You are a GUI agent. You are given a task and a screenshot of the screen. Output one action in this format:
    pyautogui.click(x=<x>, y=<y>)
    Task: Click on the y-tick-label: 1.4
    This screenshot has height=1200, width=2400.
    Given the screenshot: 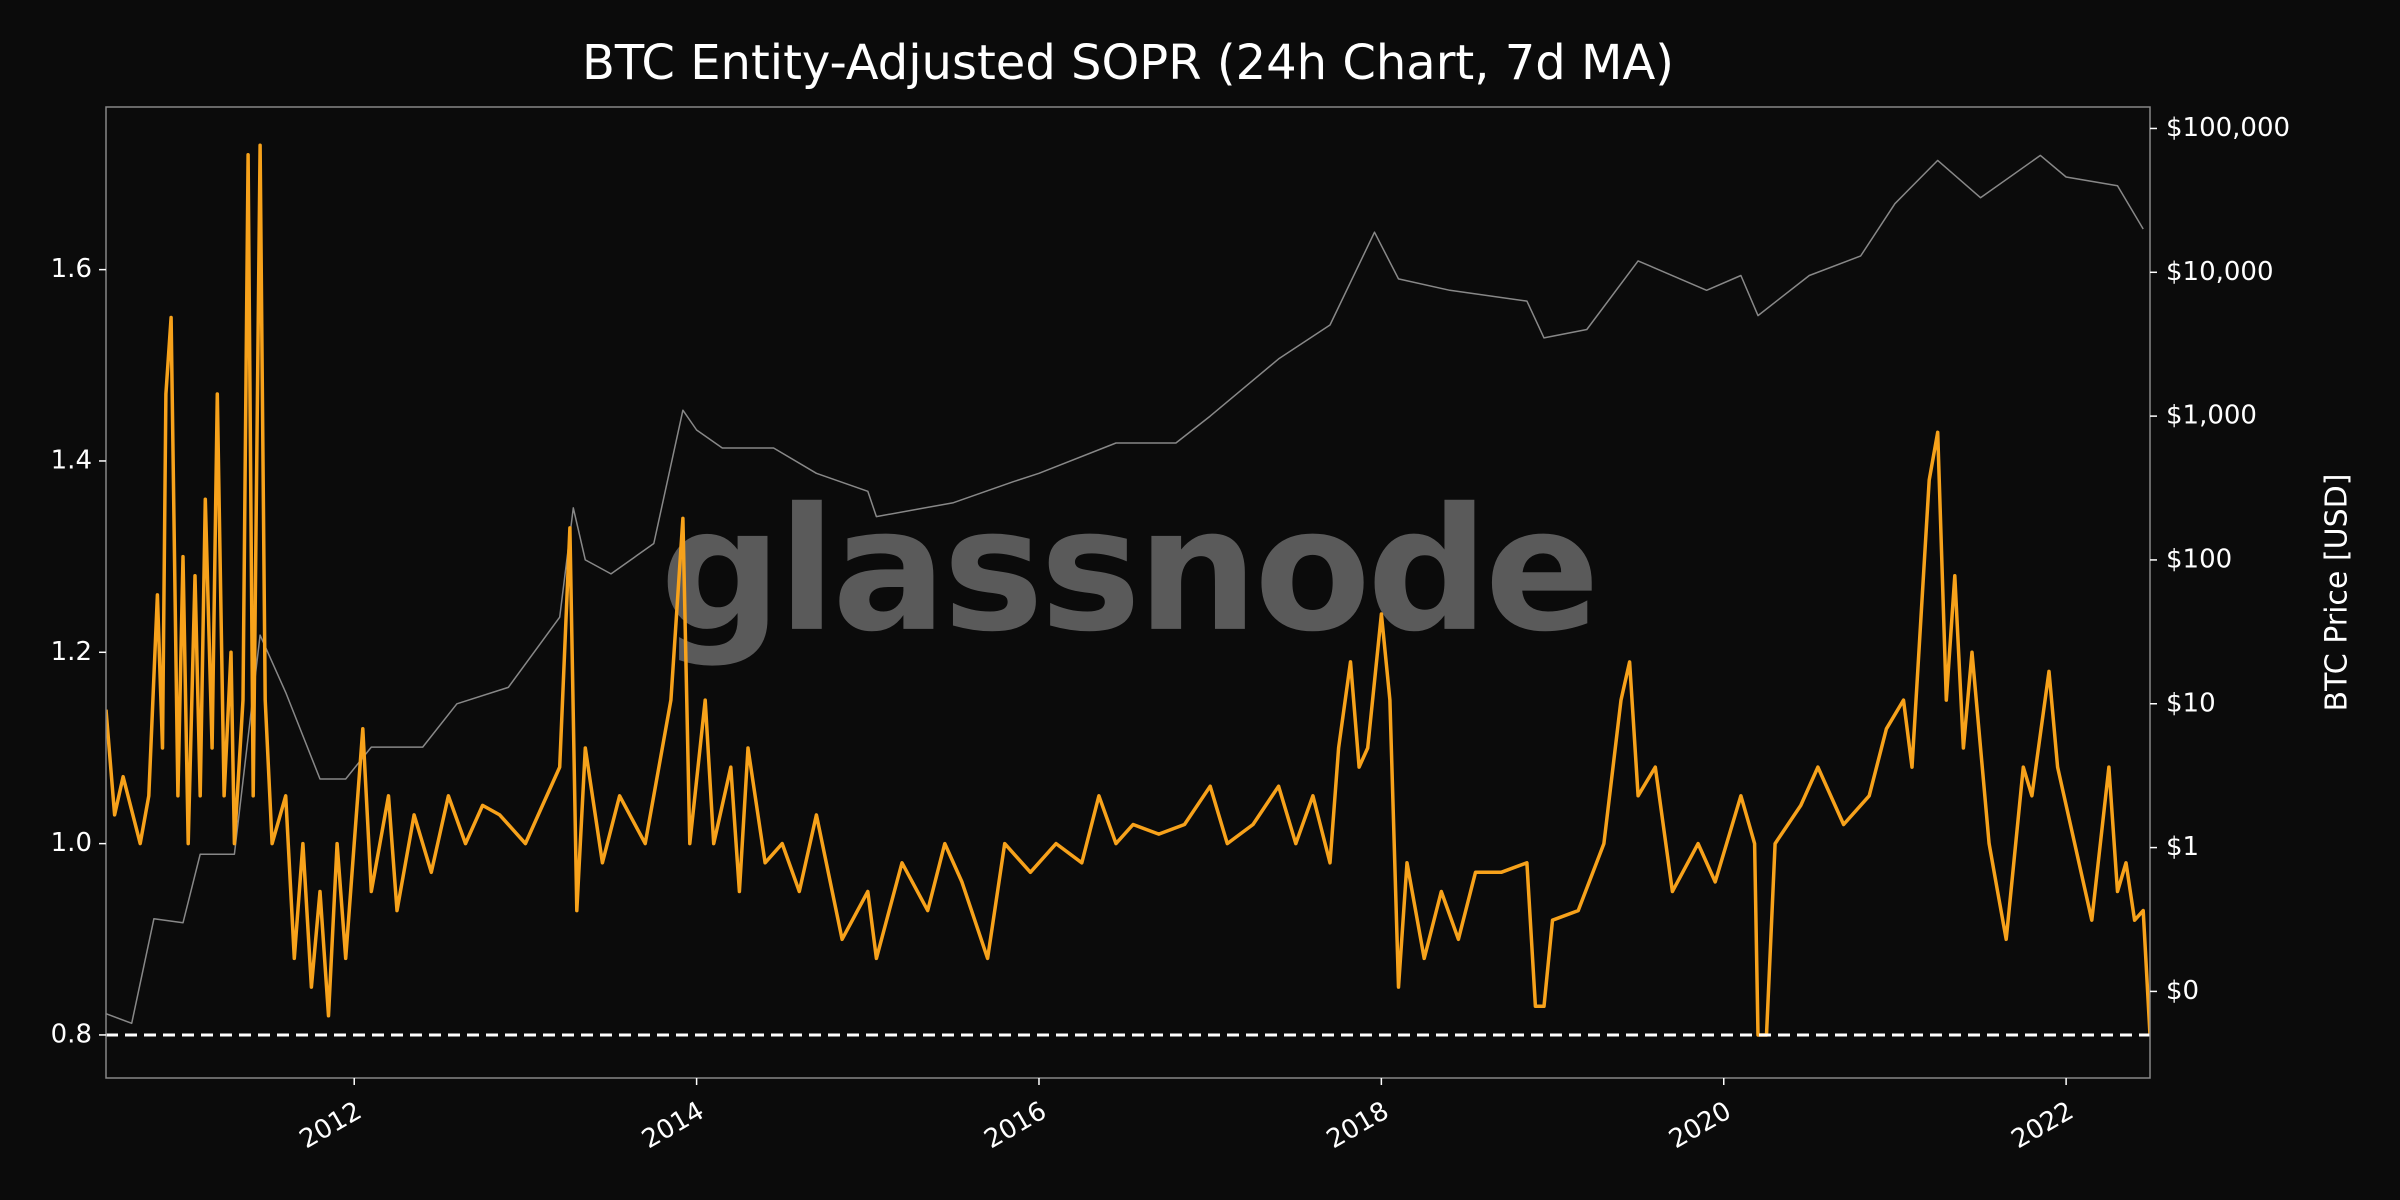 What is the action you would take?
    pyautogui.click(x=71, y=460)
    